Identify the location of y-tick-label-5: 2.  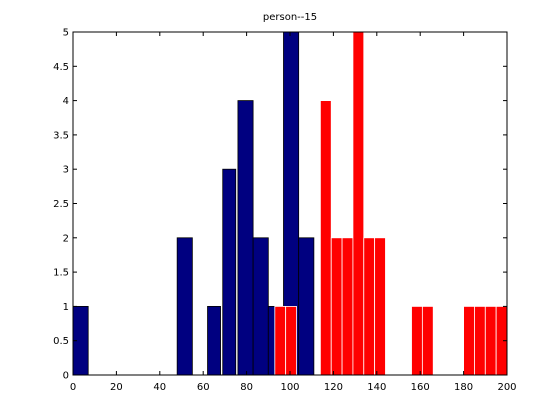
(66, 238).